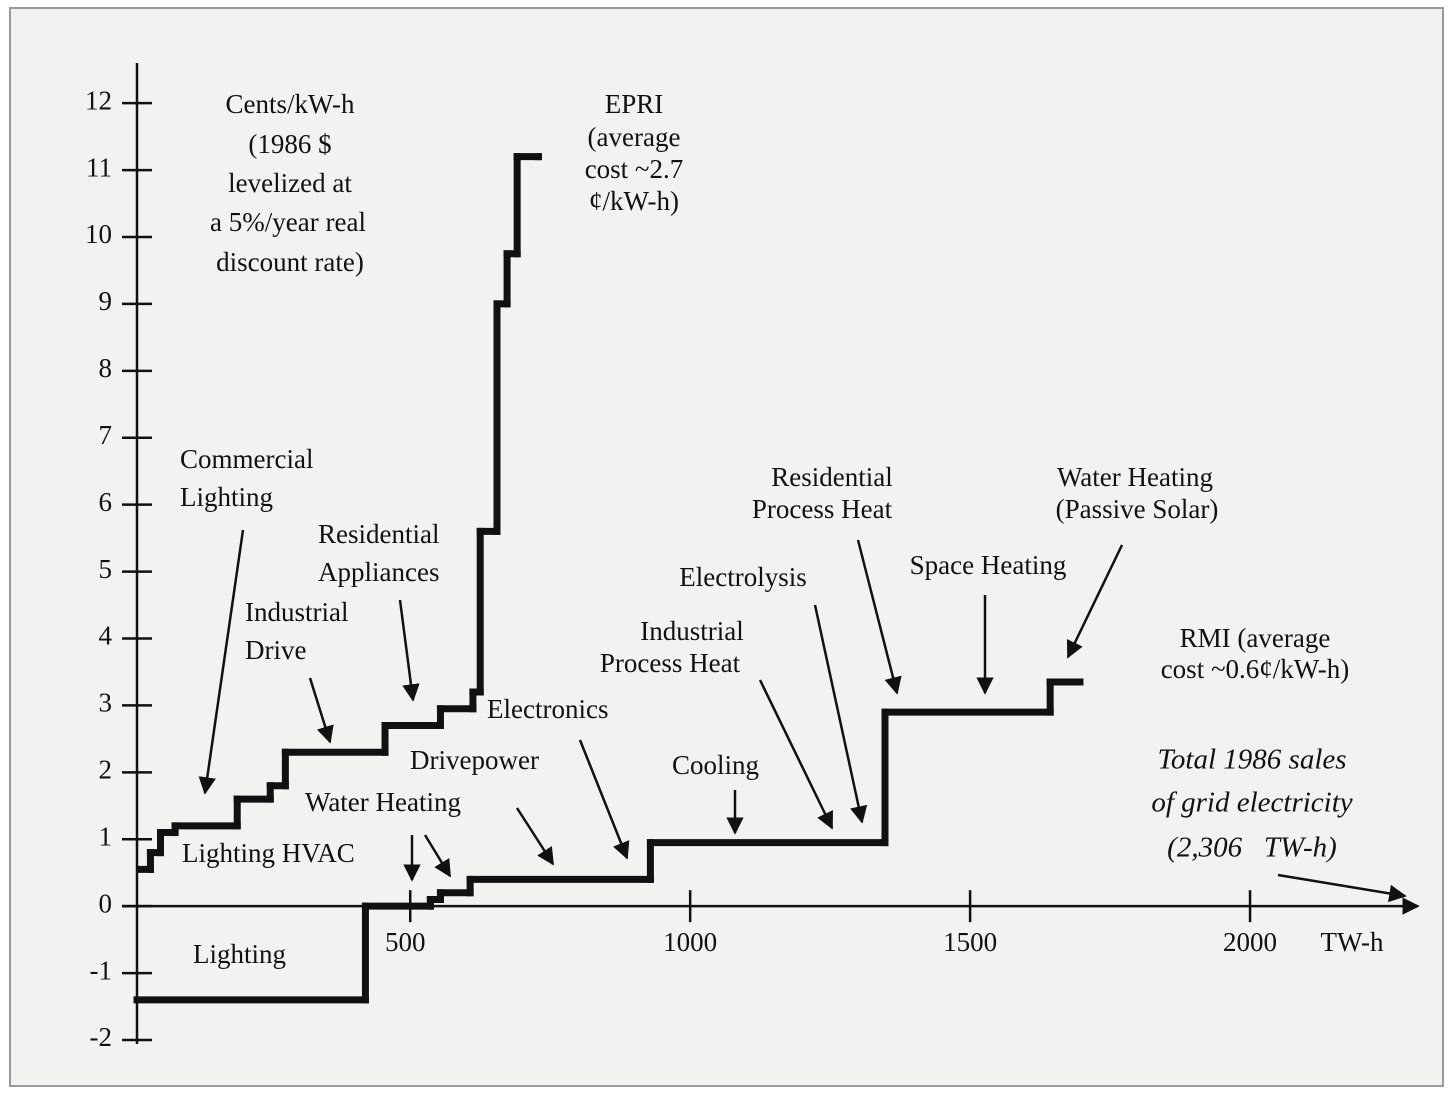  I want to click on y-label: (1986 $, so click(289, 144).